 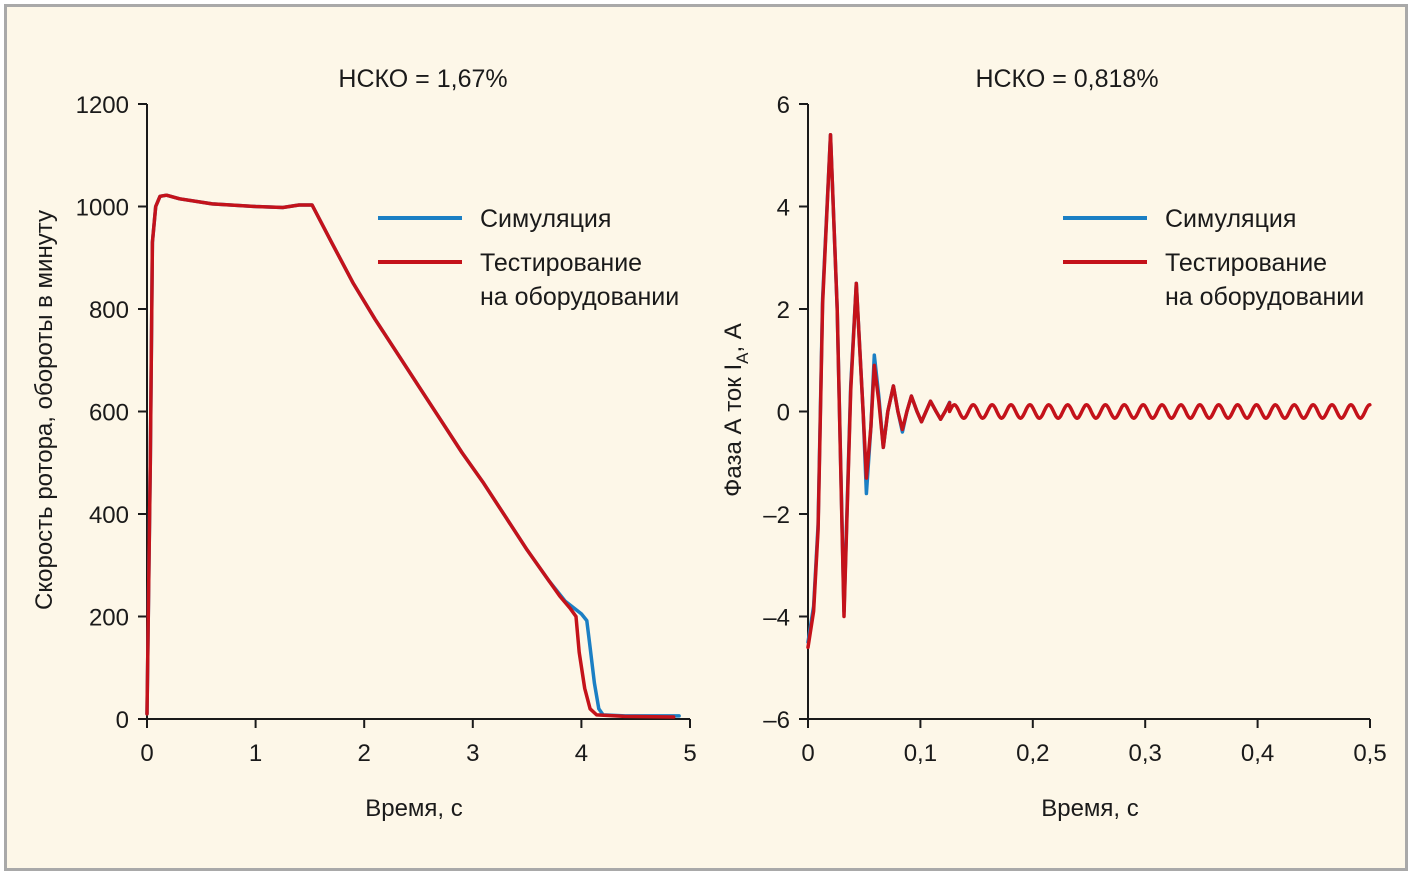 What do you see at coordinates (109, 618) in the screenshot?
I see `speed-y-tick-label: 200` at bounding box center [109, 618].